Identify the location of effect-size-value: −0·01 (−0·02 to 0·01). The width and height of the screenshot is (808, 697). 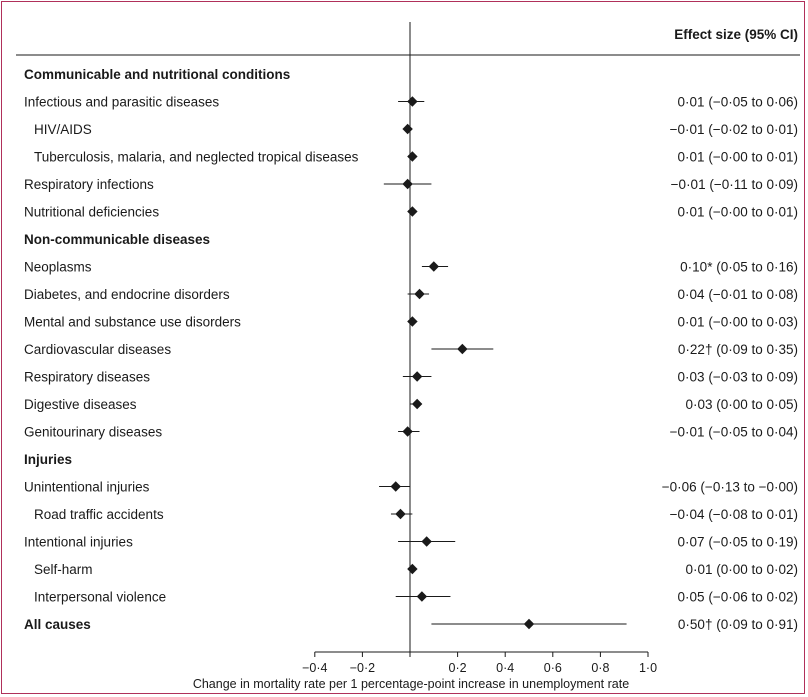
(734, 129).